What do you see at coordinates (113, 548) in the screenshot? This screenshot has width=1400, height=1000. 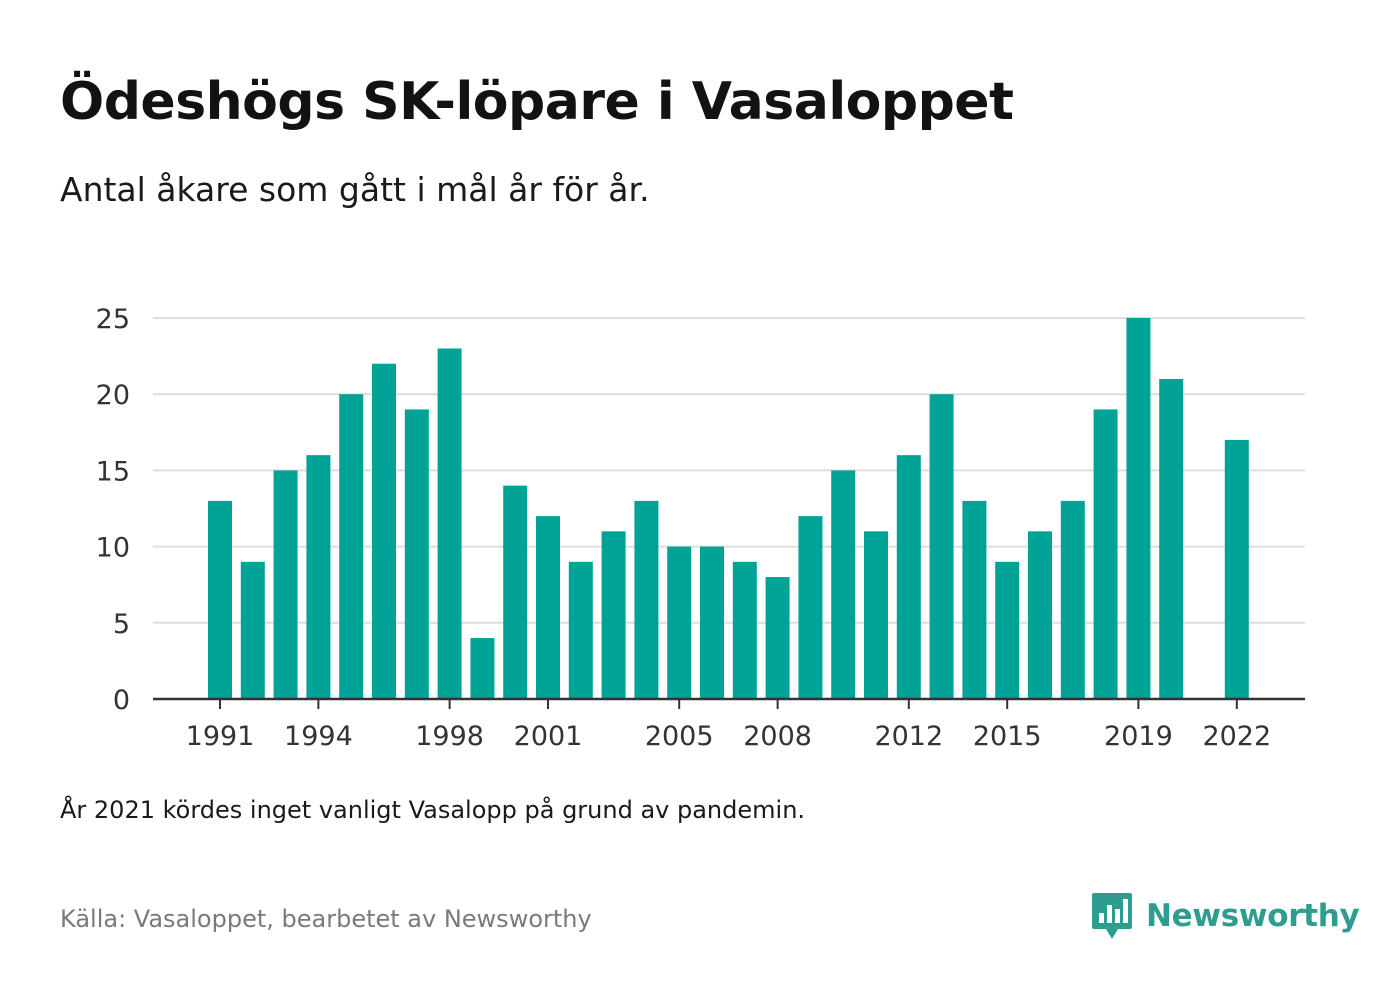 I see `y-tick-label-10: 10` at bounding box center [113, 548].